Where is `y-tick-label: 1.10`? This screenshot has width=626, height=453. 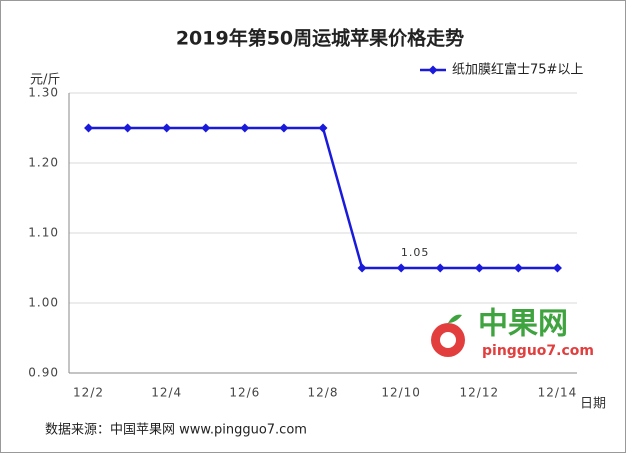
y-tick-label: 1.10 is located at coordinates (43, 233).